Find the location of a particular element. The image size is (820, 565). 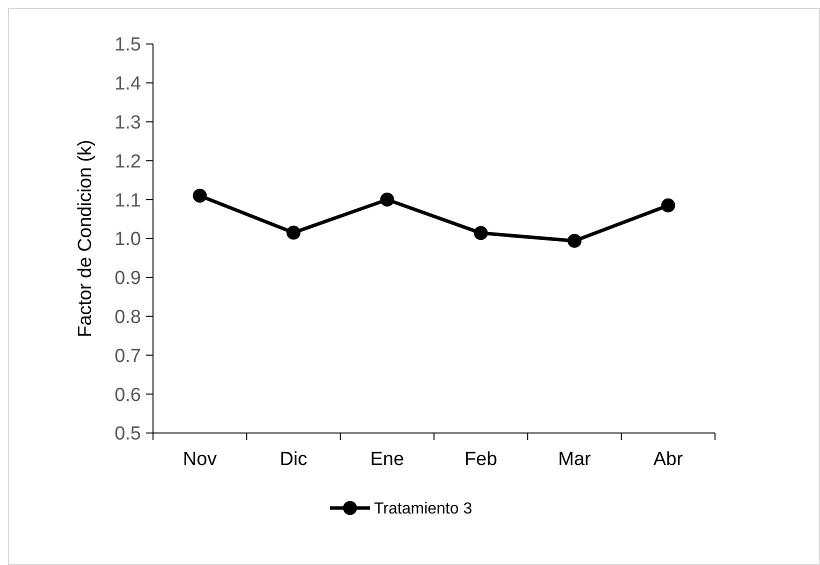

y-axis-title: Factor de Condicion (k) is located at coordinates (85, 239).